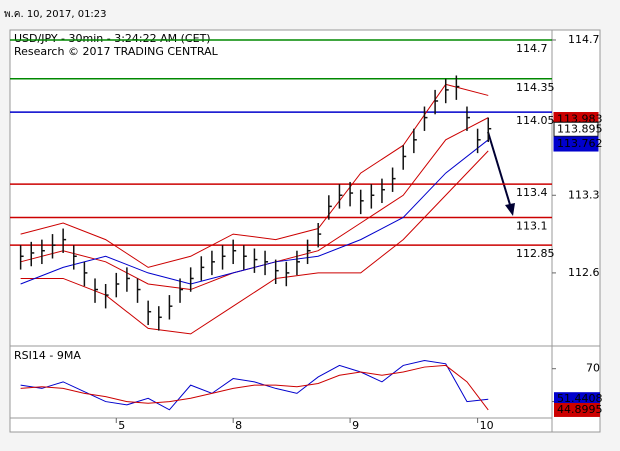  I want to click on y-tick-label: 112.6, so click(584, 272).